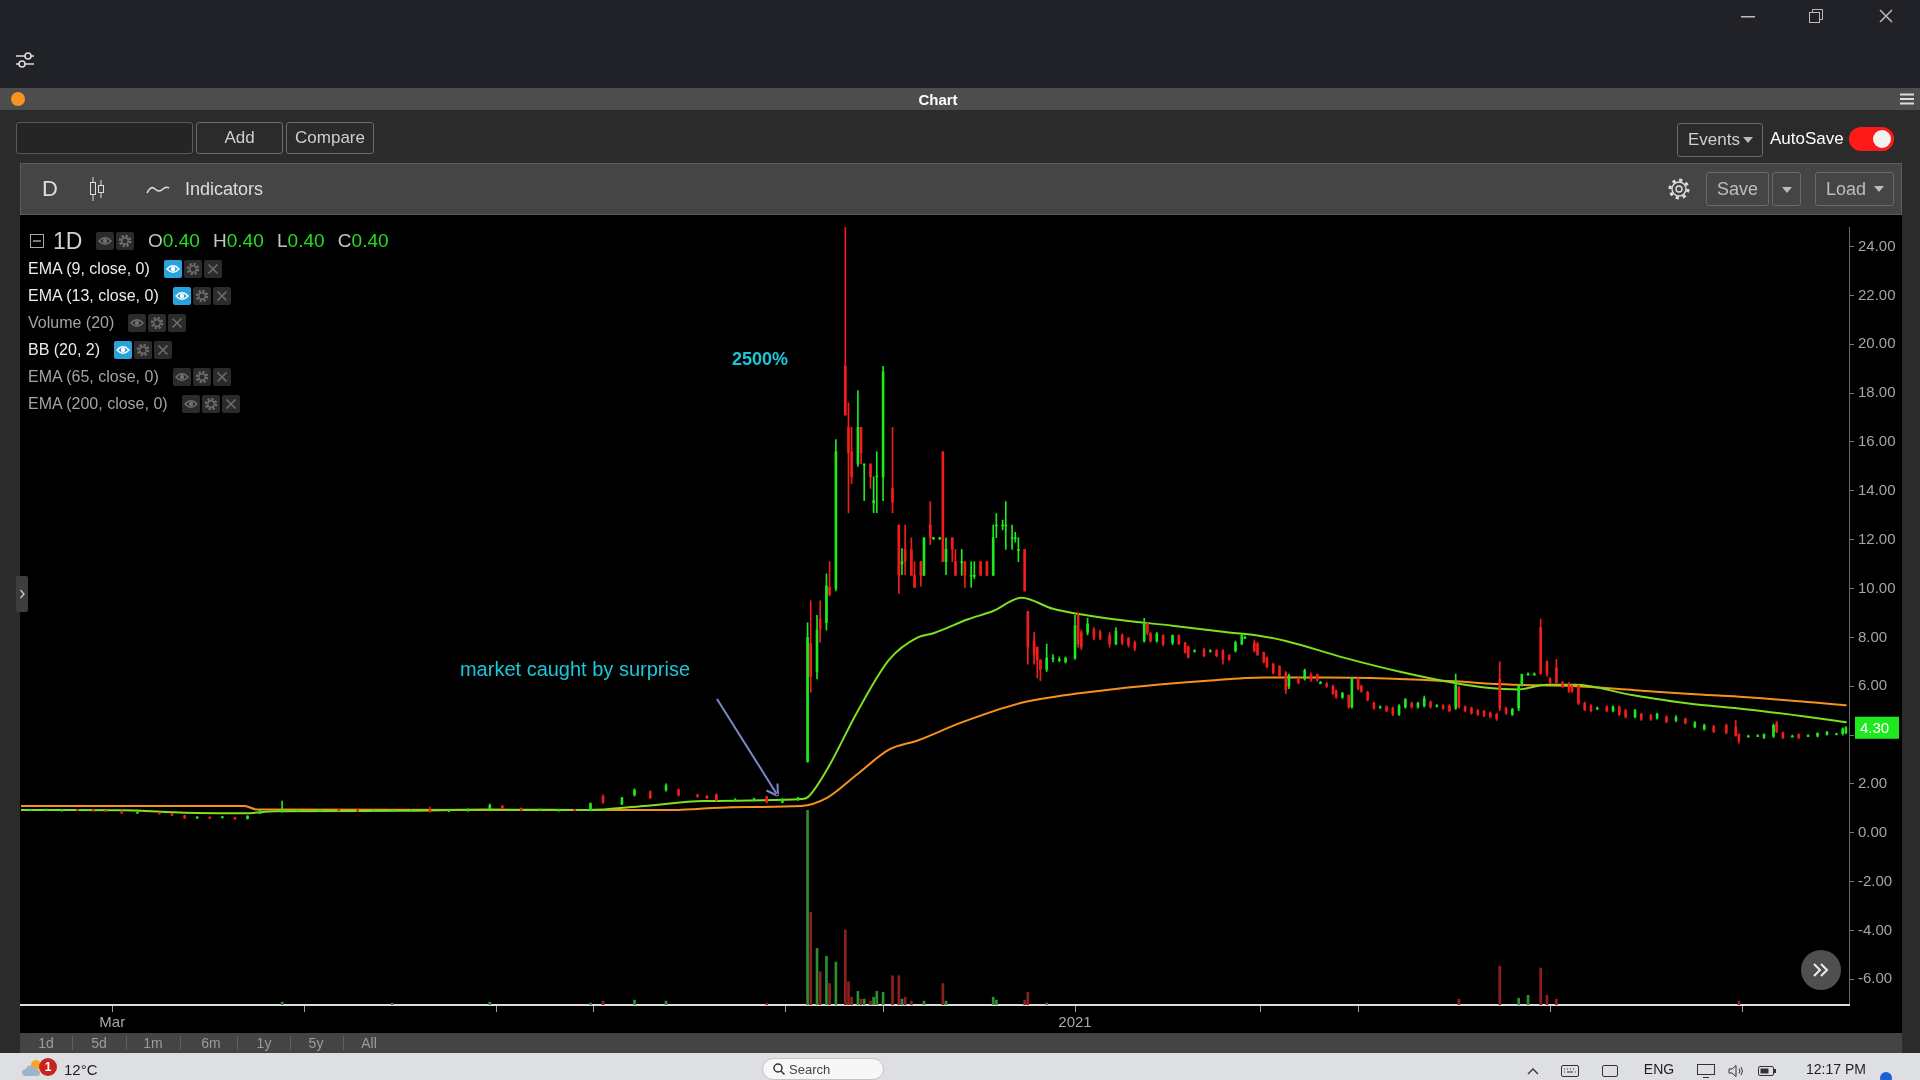 The image size is (1920, 1080). What do you see at coordinates (369, 1043) in the screenshot?
I see `text: All` at bounding box center [369, 1043].